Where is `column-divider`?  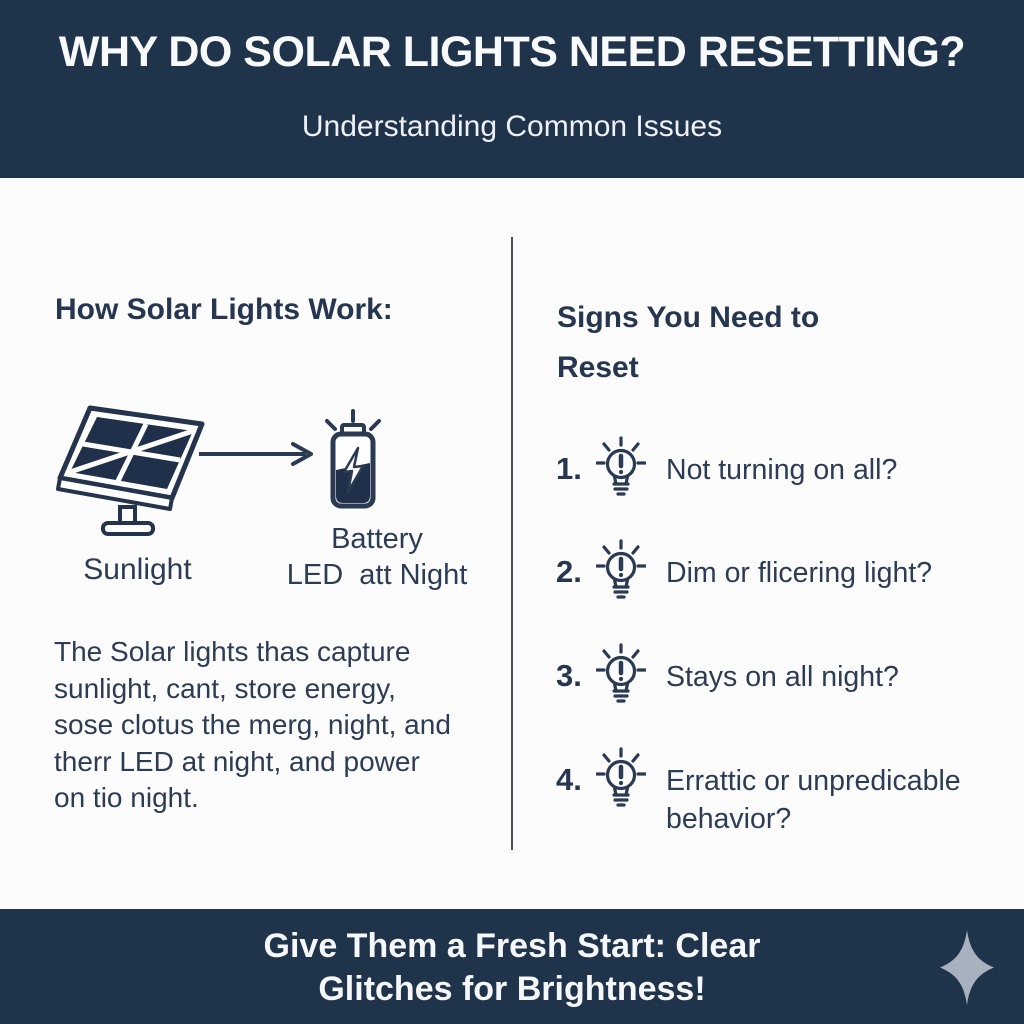
column-divider is located at coordinates (512, 543).